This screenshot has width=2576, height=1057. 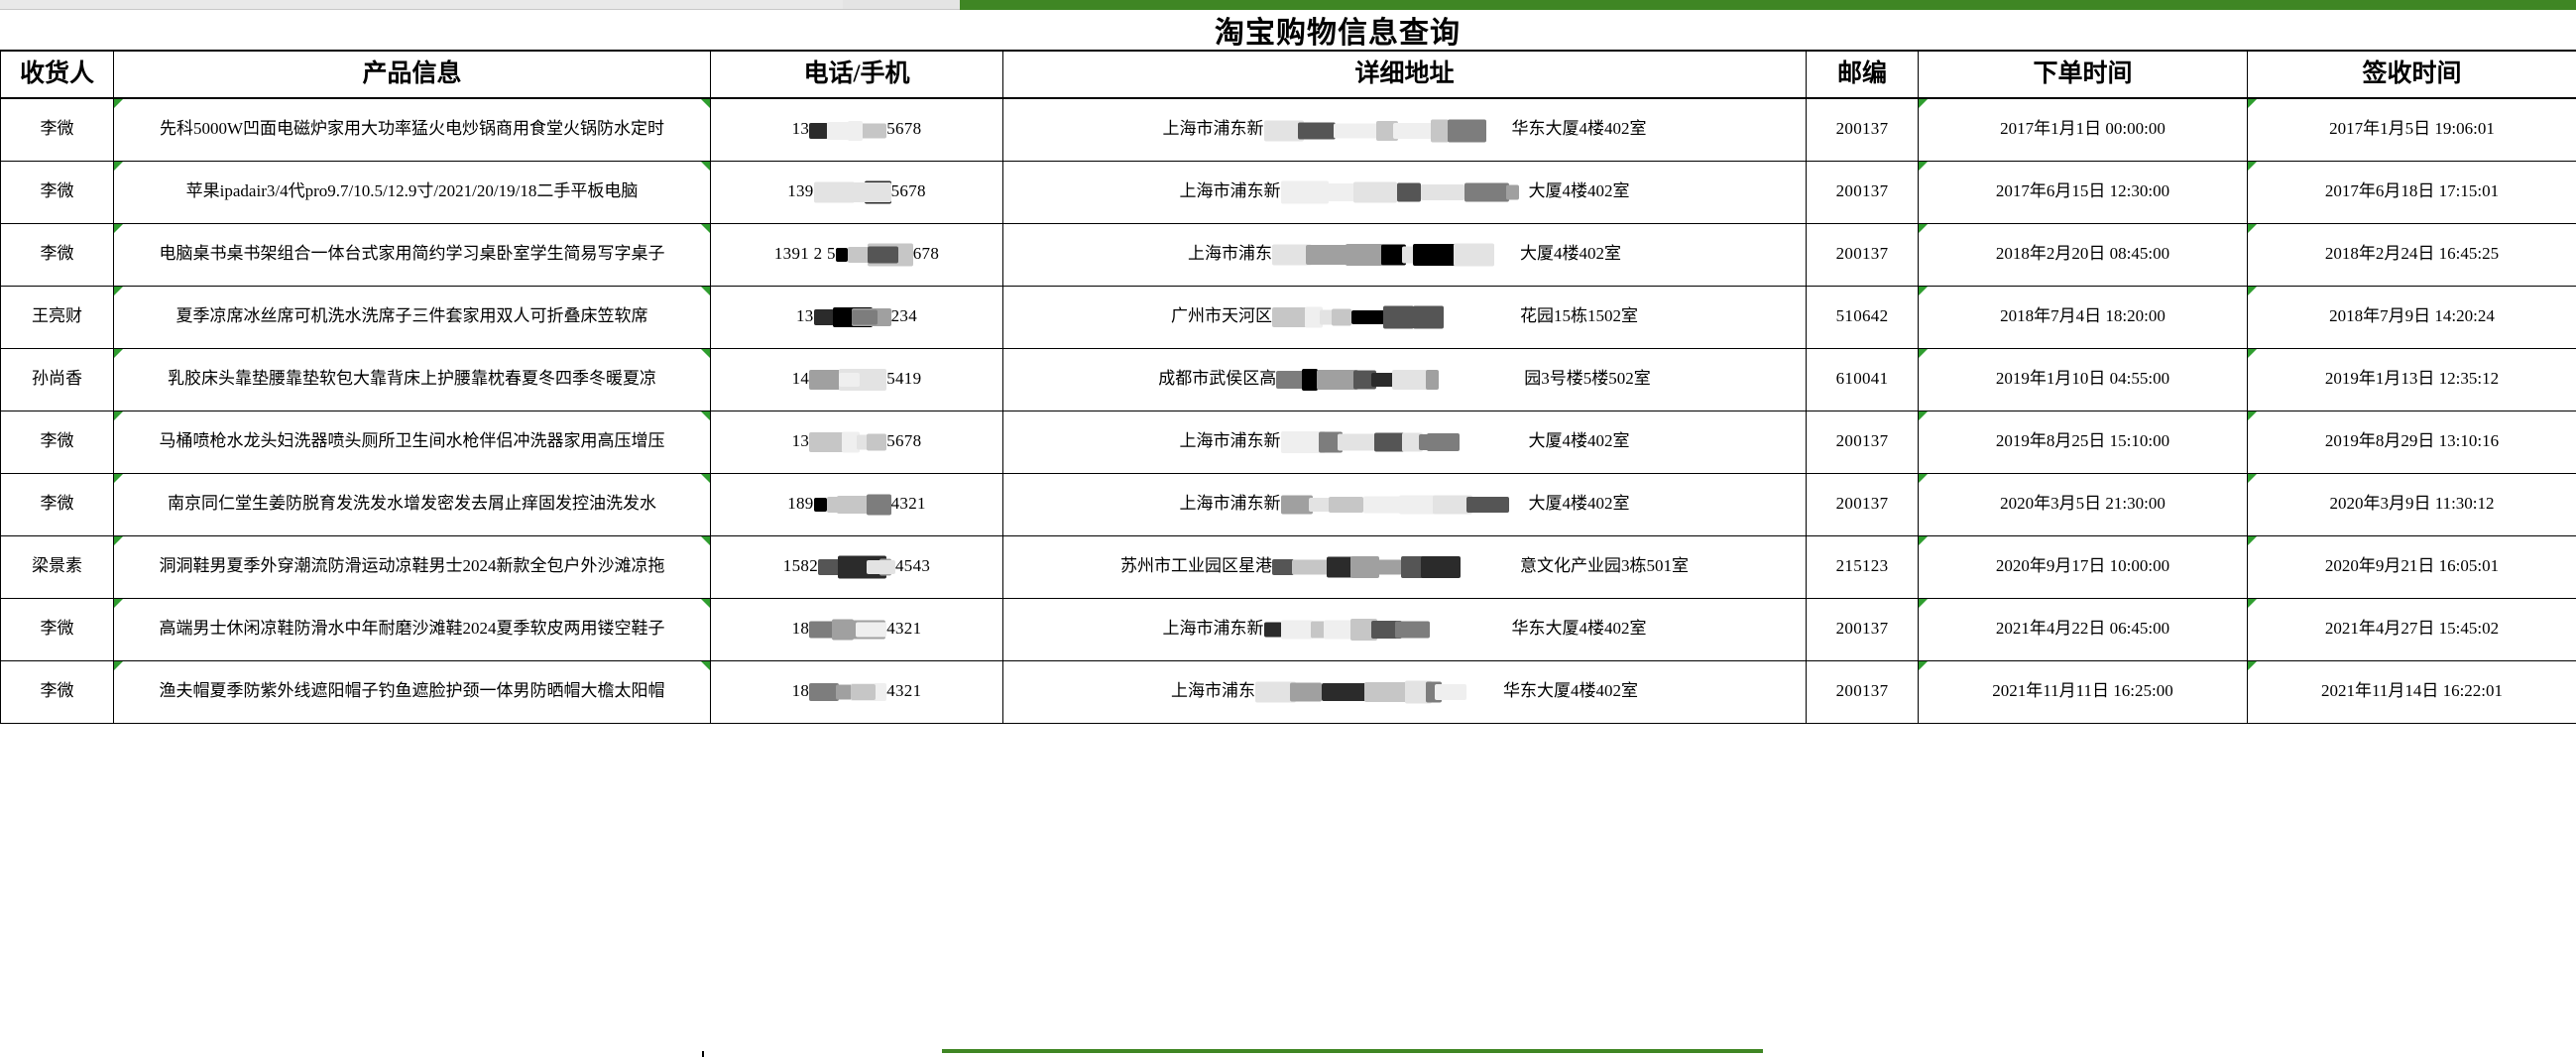 What do you see at coordinates (856, 504) in the screenshot?
I see `cell-phone: 189 4321` at bounding box center [856, 504].